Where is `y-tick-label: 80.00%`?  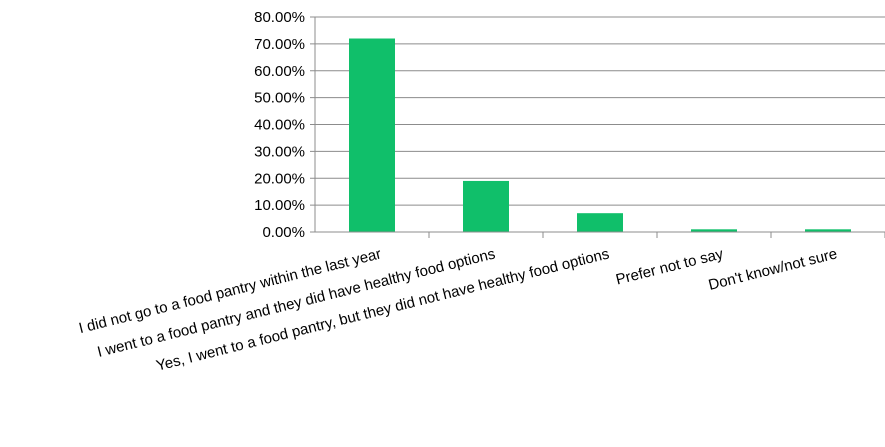
y-tick-label: 80.00% is located at coordinates (279, 17).